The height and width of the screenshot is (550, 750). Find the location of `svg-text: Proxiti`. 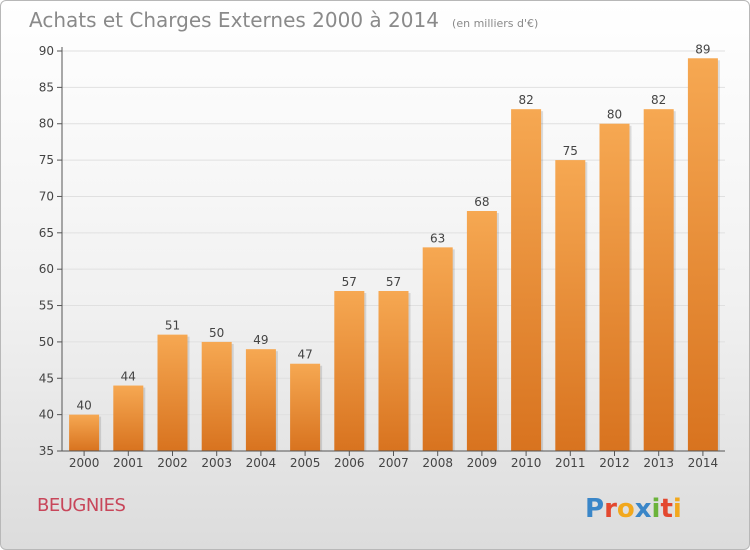

svg-text: Proxiti is located at coordinates (633, 509).